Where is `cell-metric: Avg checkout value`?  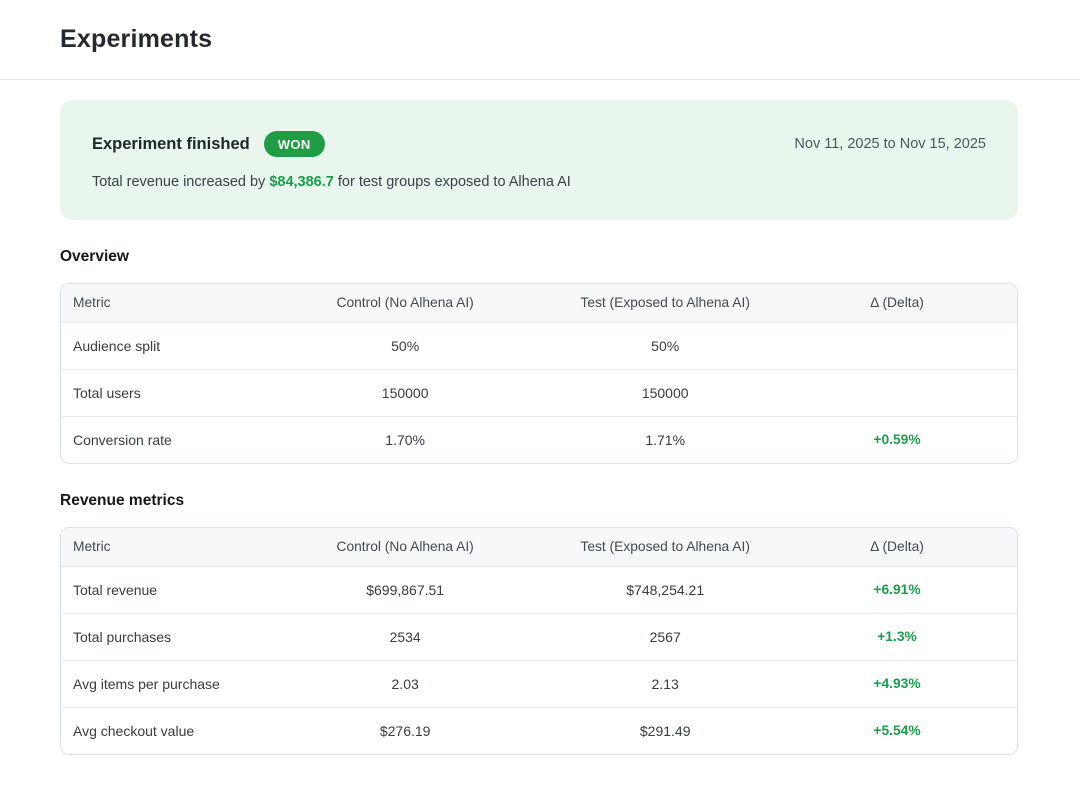 cell-metric: Avg checkout value is located at coordinates (159, 730).